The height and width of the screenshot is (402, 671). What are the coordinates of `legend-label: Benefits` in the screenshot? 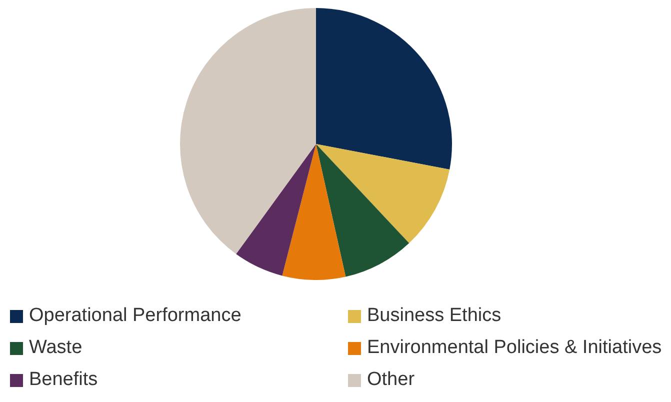 It's located at (63, 380).